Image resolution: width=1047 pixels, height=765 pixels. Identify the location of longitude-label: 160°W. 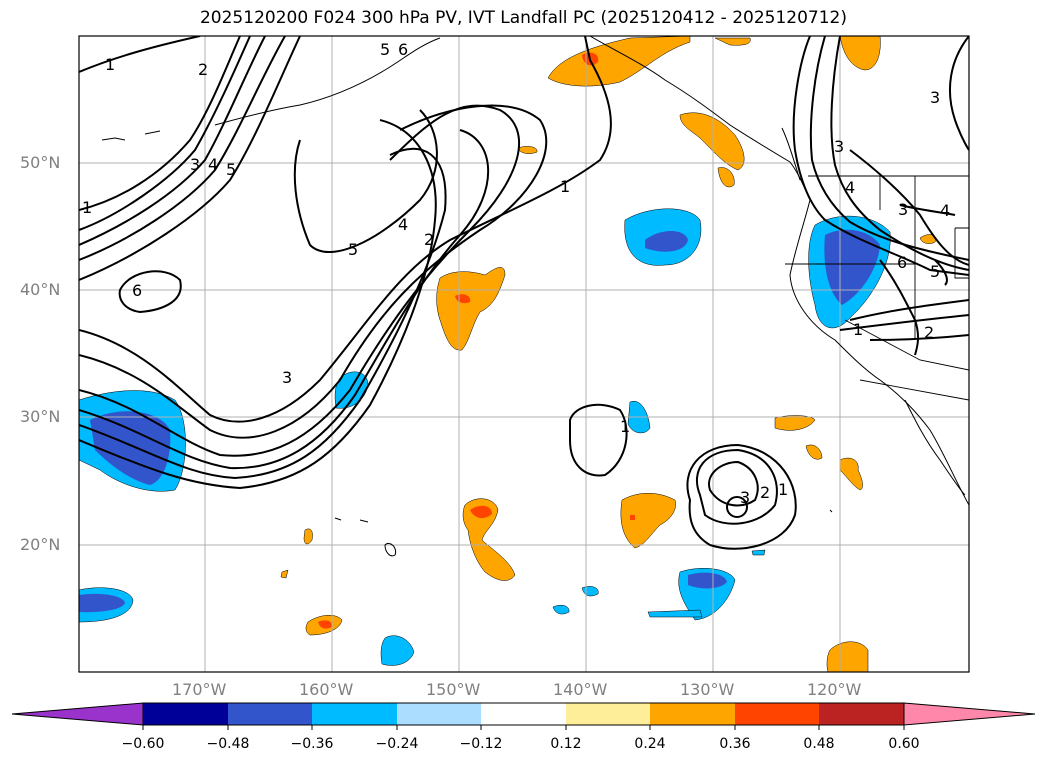
(326, 689).